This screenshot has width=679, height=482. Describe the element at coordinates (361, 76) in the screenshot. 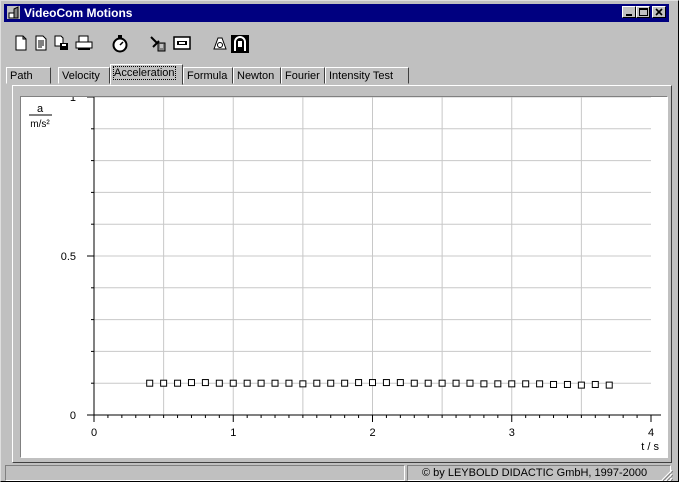

I see `tab-intensity-test-label: Intensity Test` at that location.